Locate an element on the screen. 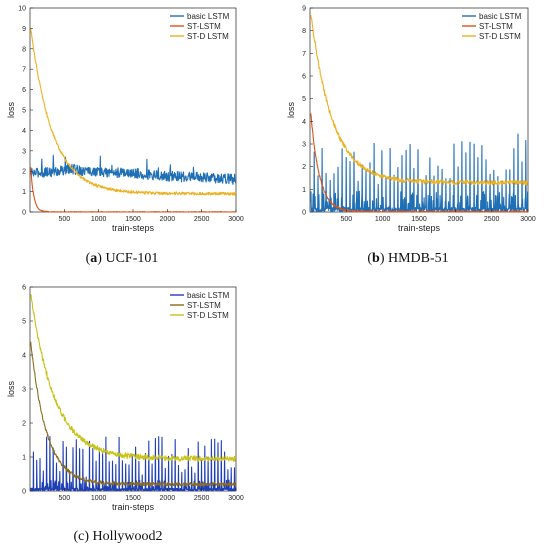  chart-caption: (b) HMDB-51 is located at coordinates (407, 258).